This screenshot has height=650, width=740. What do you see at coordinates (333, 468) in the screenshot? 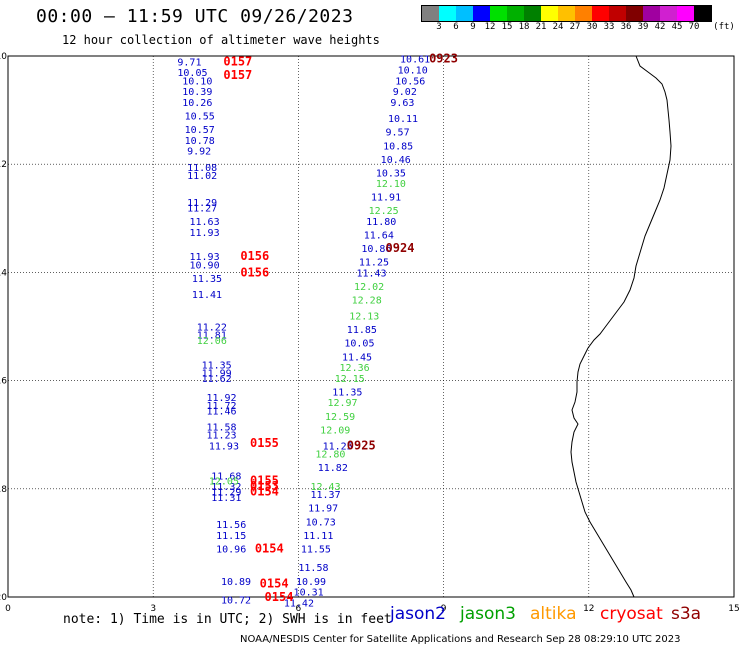
I see `wave-height-label: 11.82` at bounding box center [333, 468].